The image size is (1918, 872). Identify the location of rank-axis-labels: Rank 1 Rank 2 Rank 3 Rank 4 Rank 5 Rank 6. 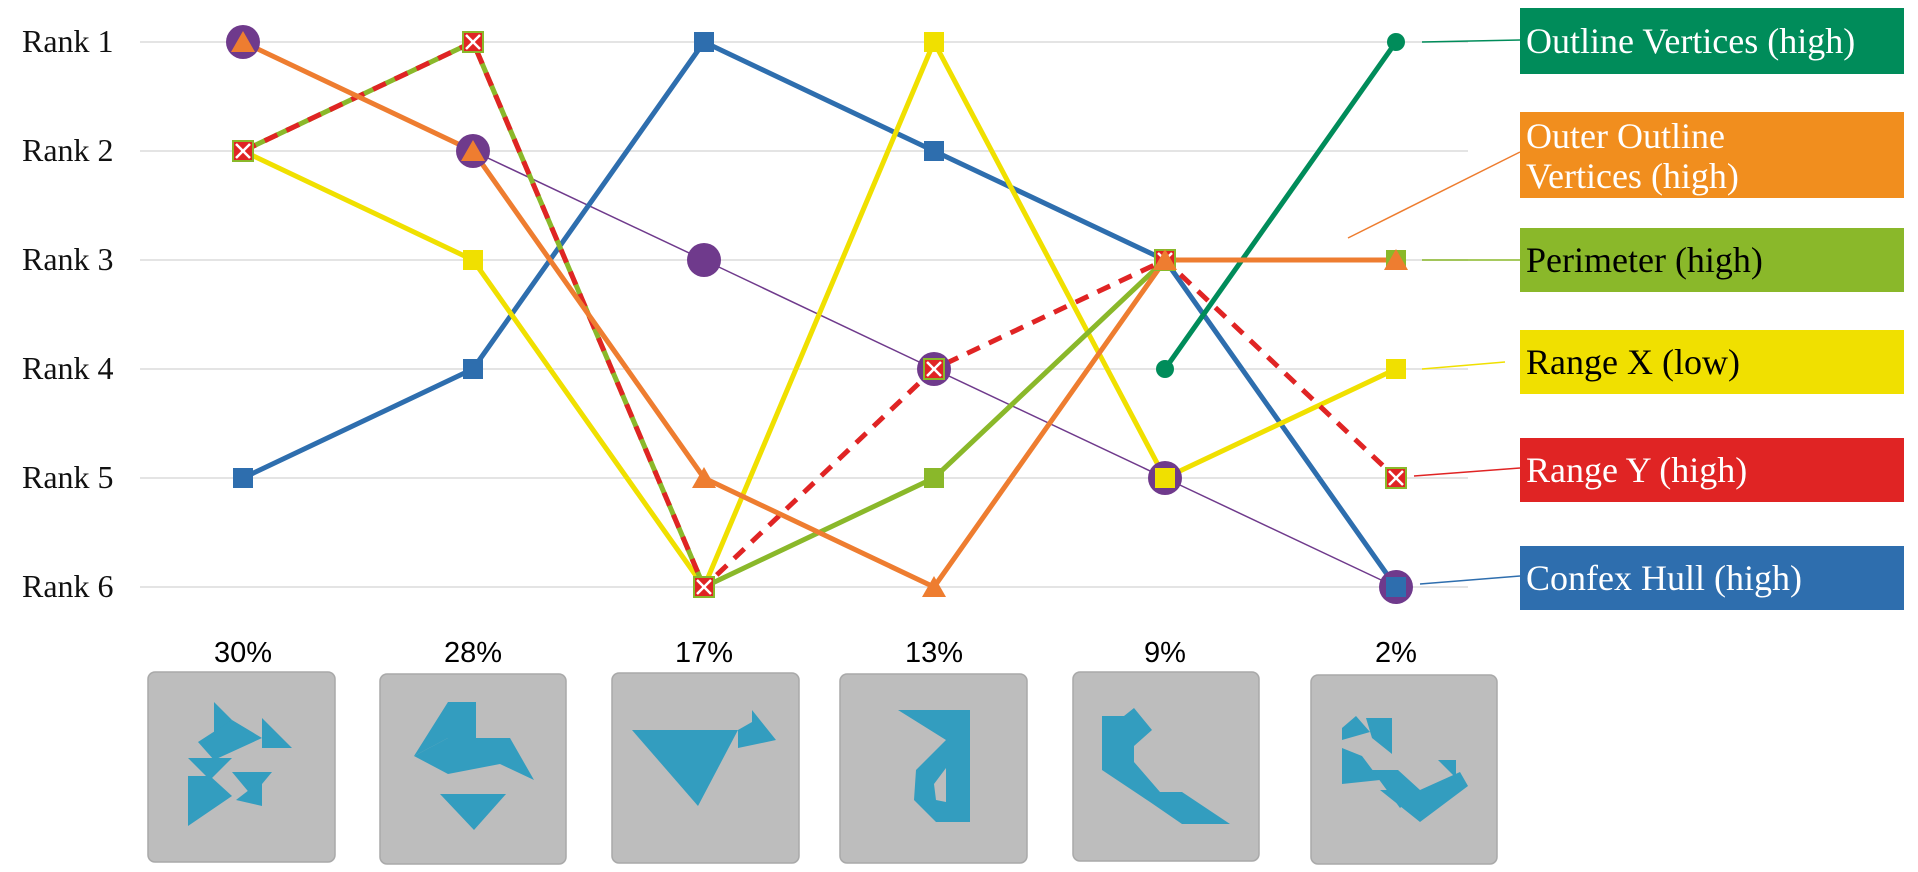
(68, 313).